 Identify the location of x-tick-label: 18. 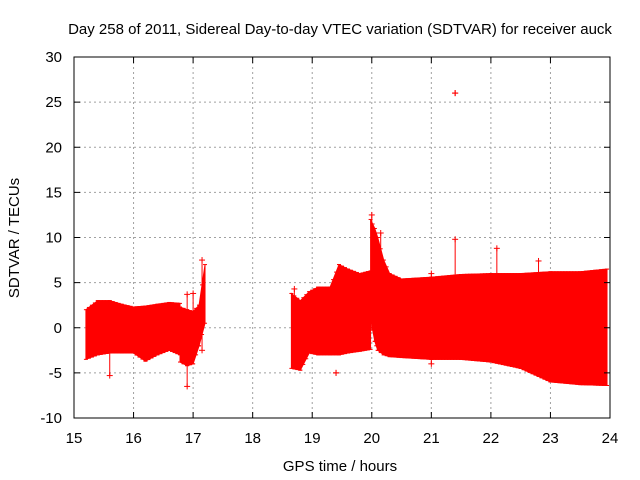
(252, 438).